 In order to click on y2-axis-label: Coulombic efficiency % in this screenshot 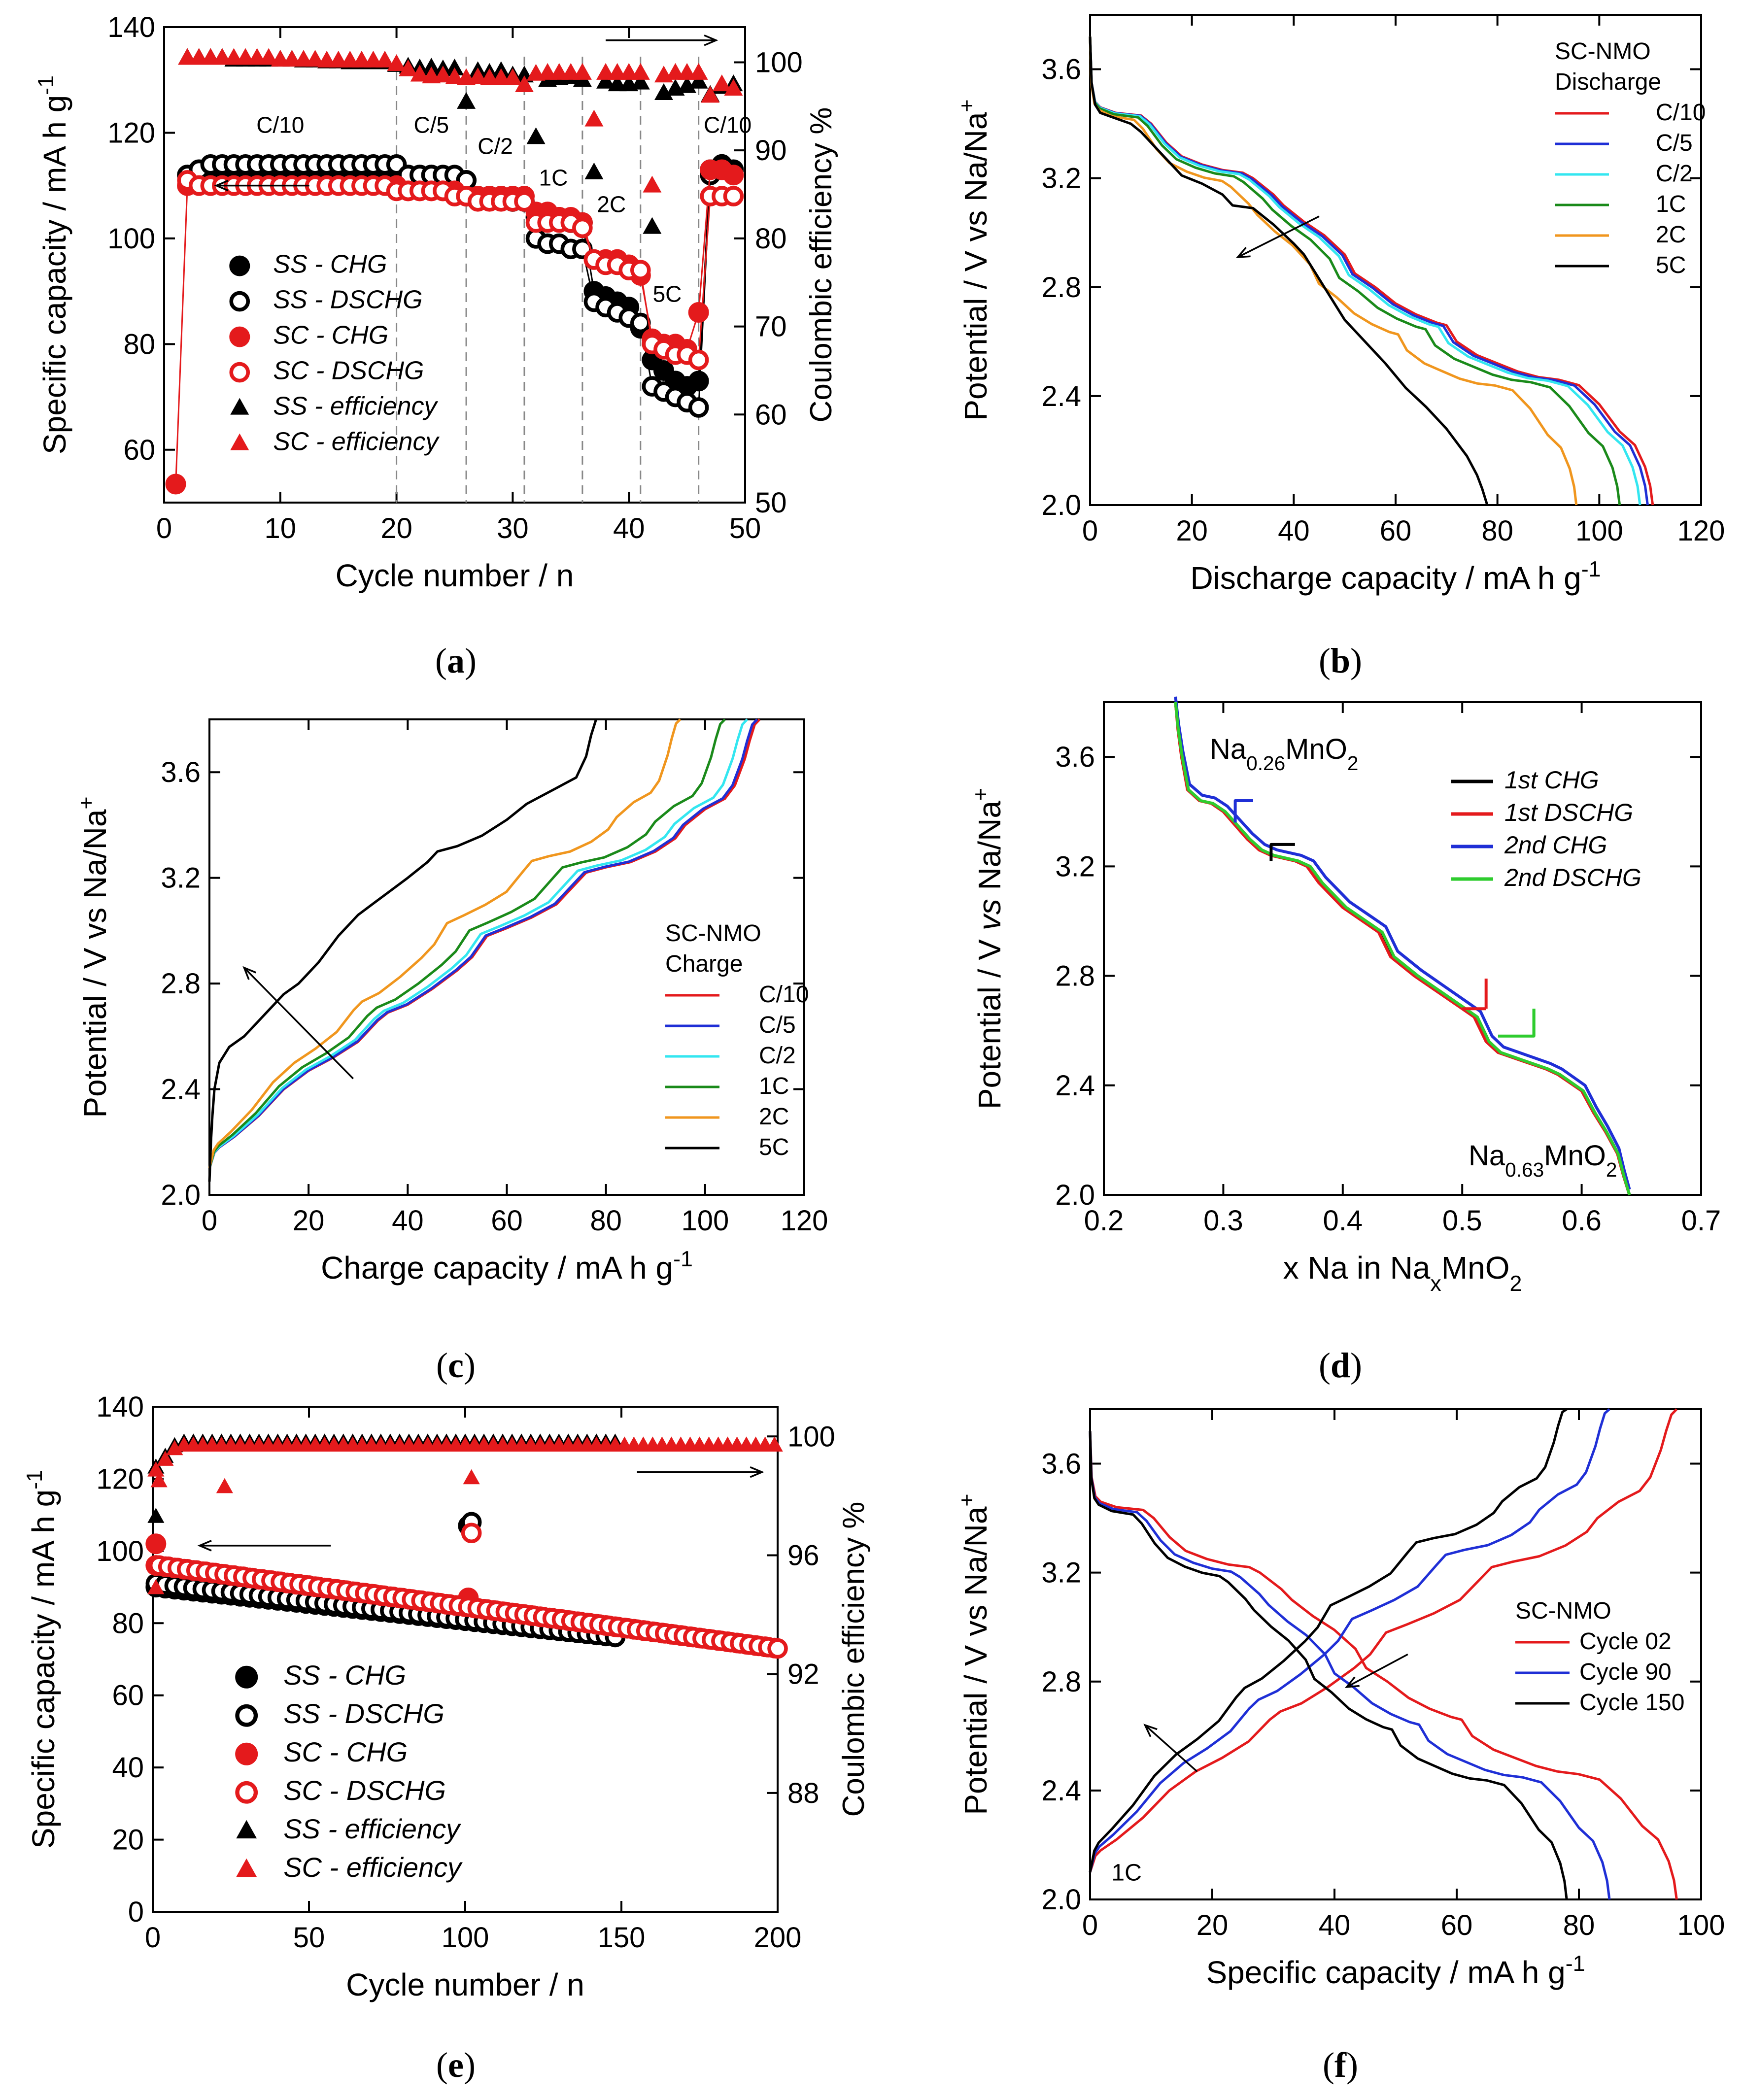, I will do `click(821, 265)`.